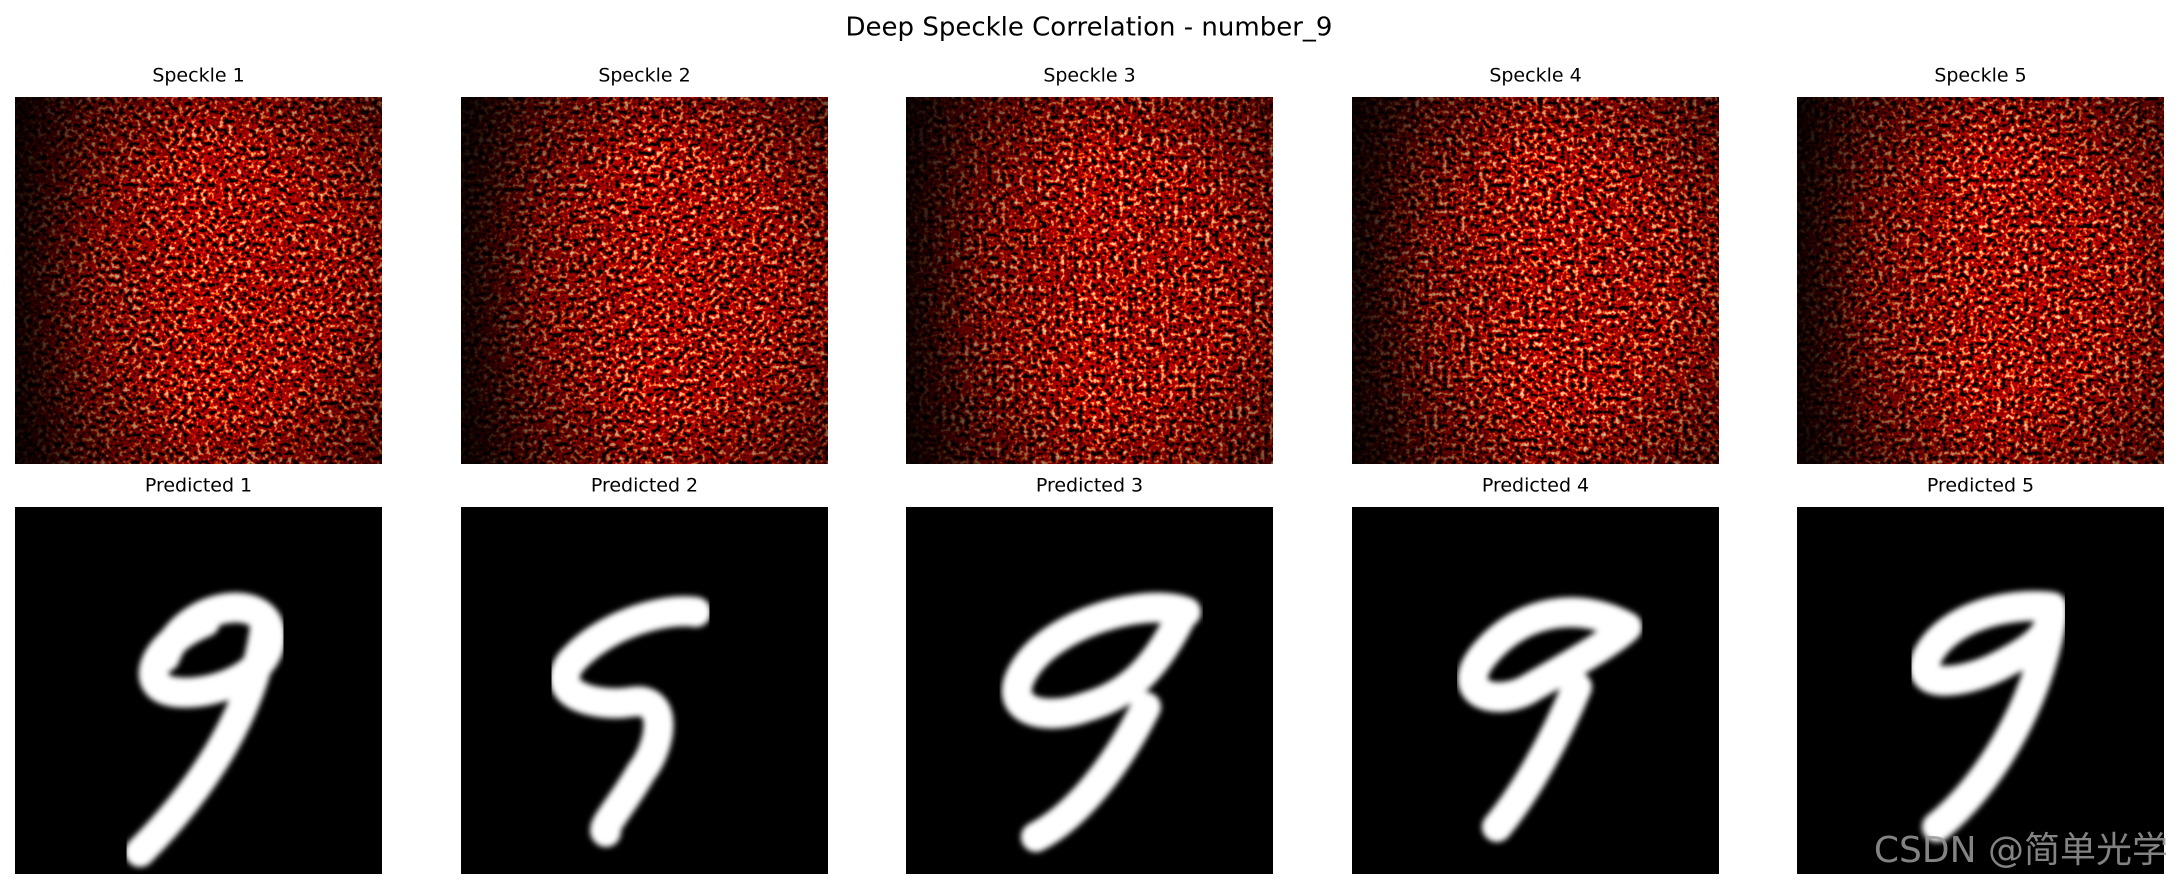 This screenshot has height=889, width=2179. What do you see at coordinates (2021, 850) in the screenshot?
I see `watermark: CSDN @简单光学` at bounding box center [2021, 850].